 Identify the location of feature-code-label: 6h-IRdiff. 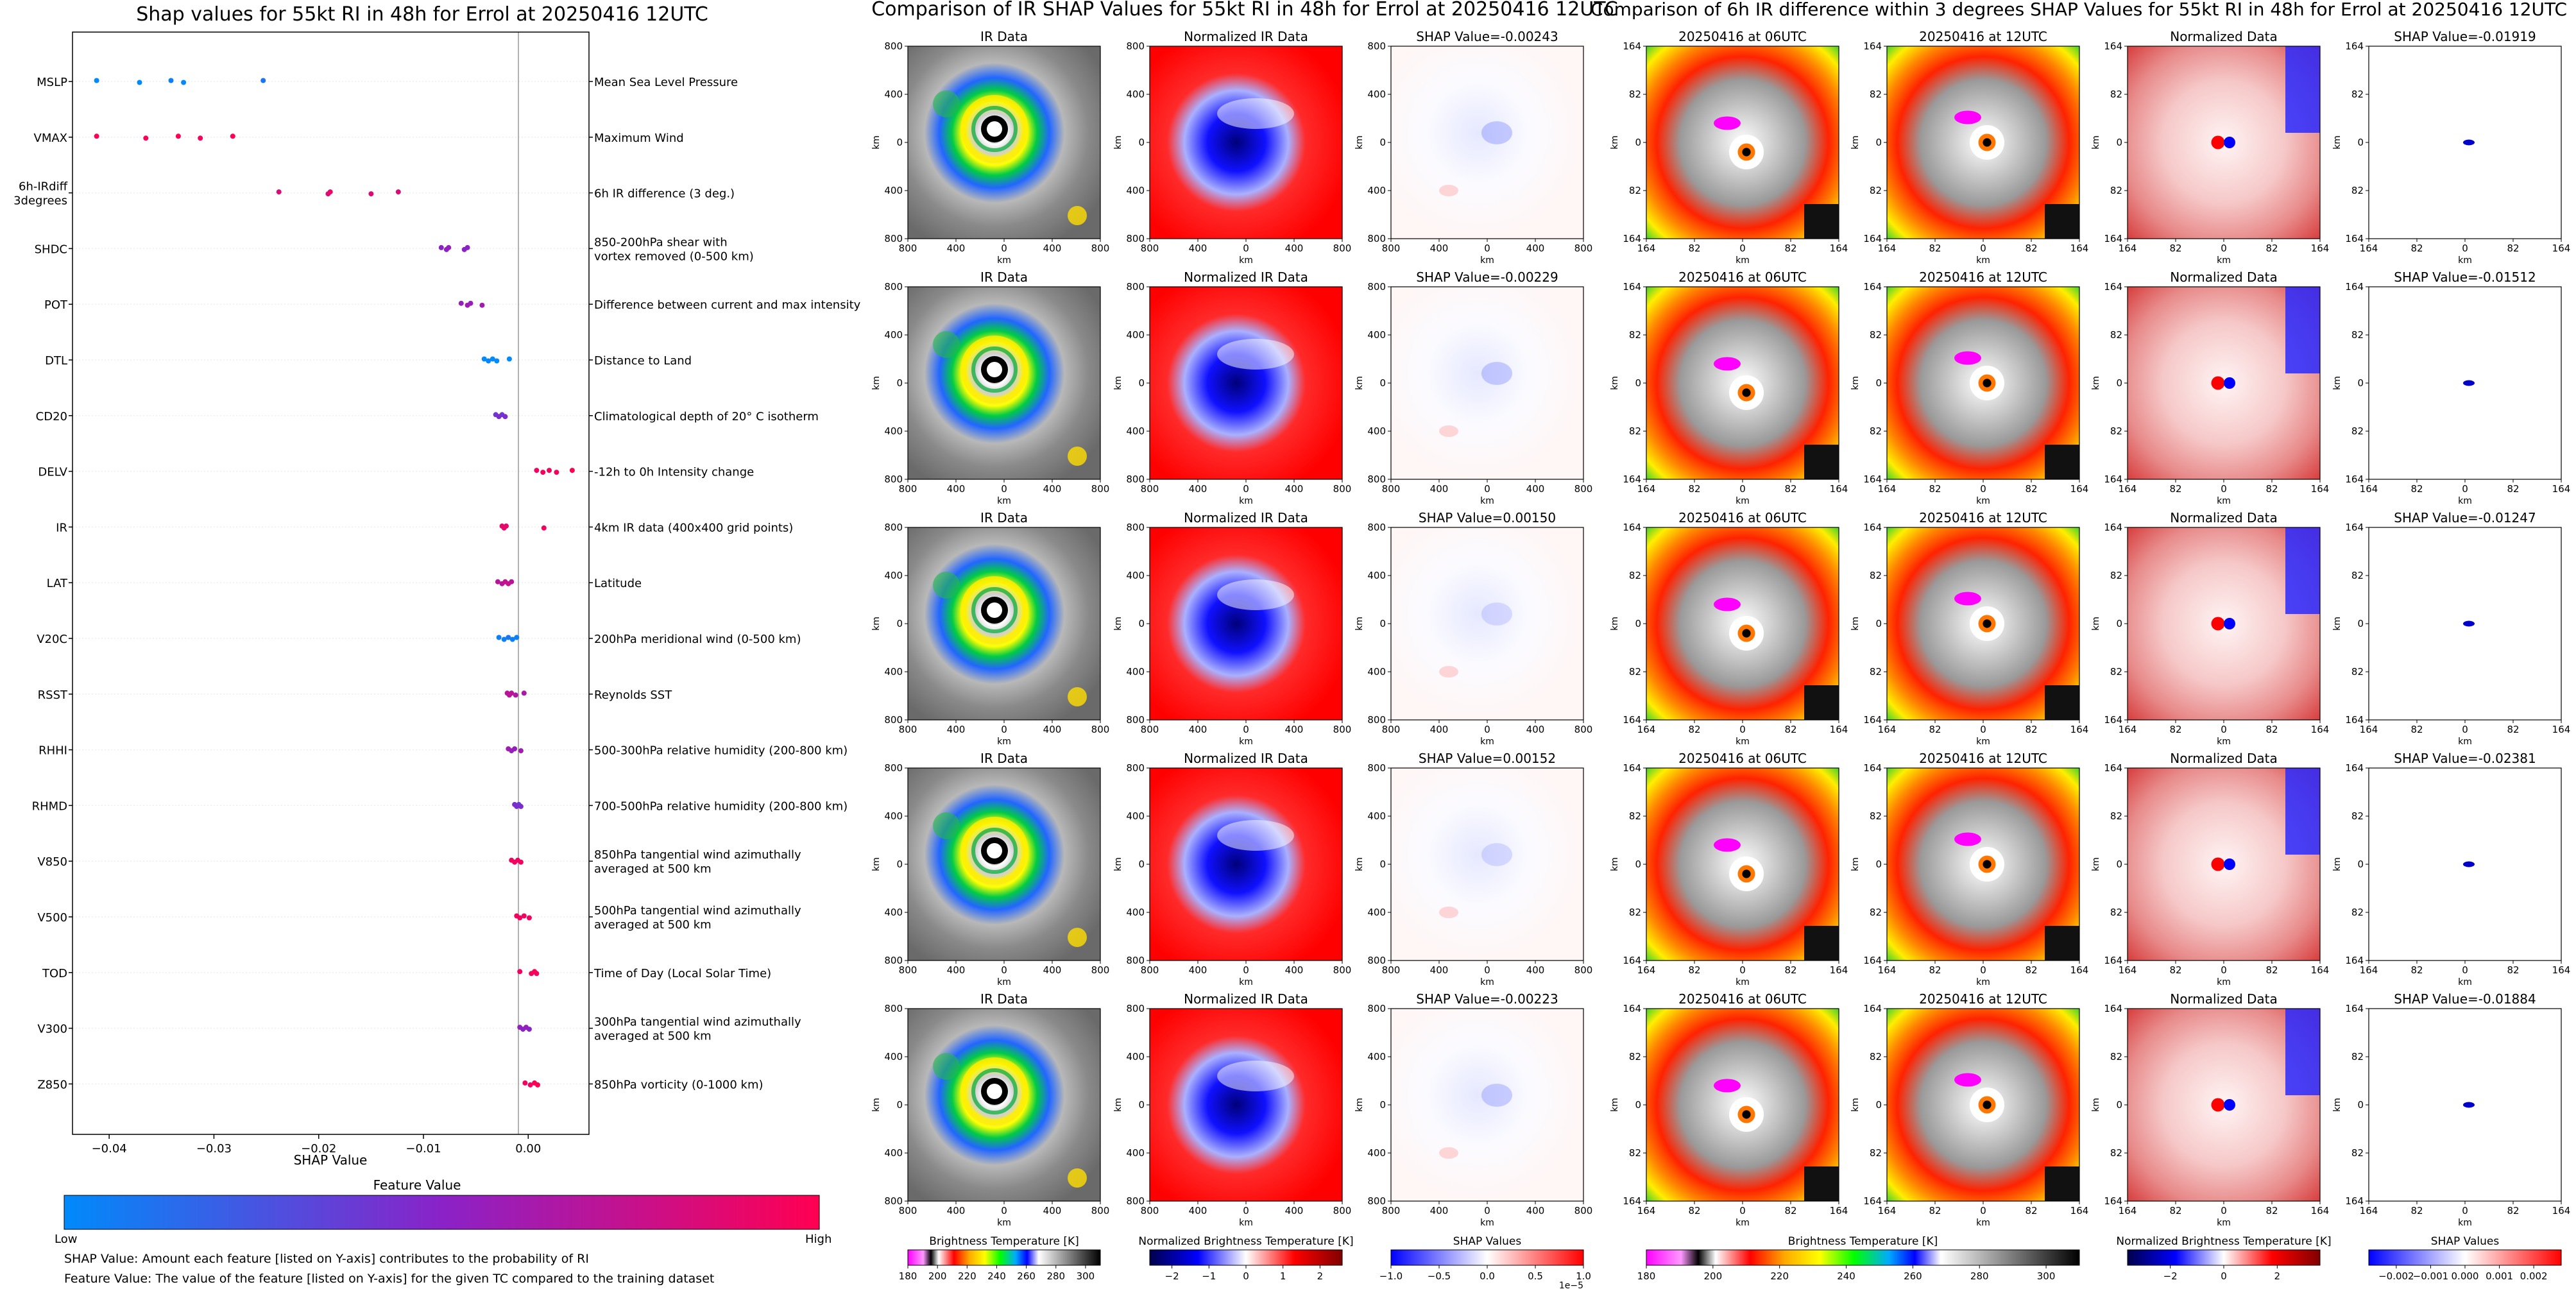
(43, 187).